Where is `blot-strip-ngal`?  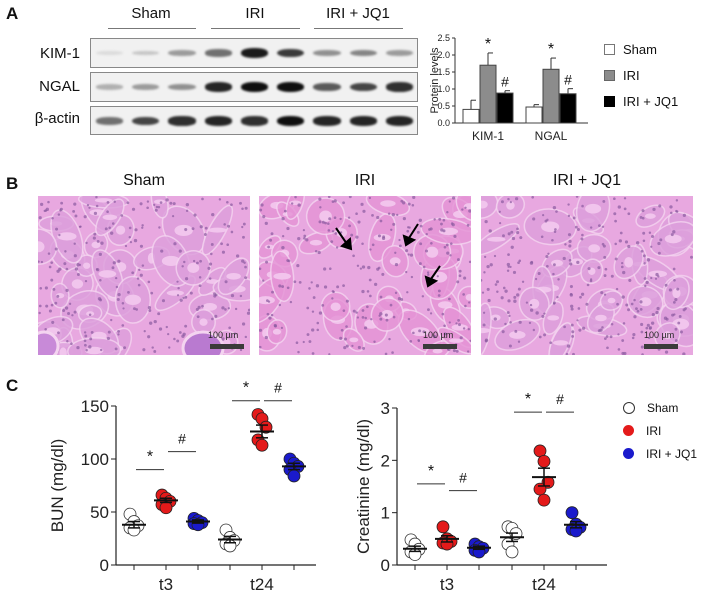
blot-strip-ngal is located at coordinates (254, 87).